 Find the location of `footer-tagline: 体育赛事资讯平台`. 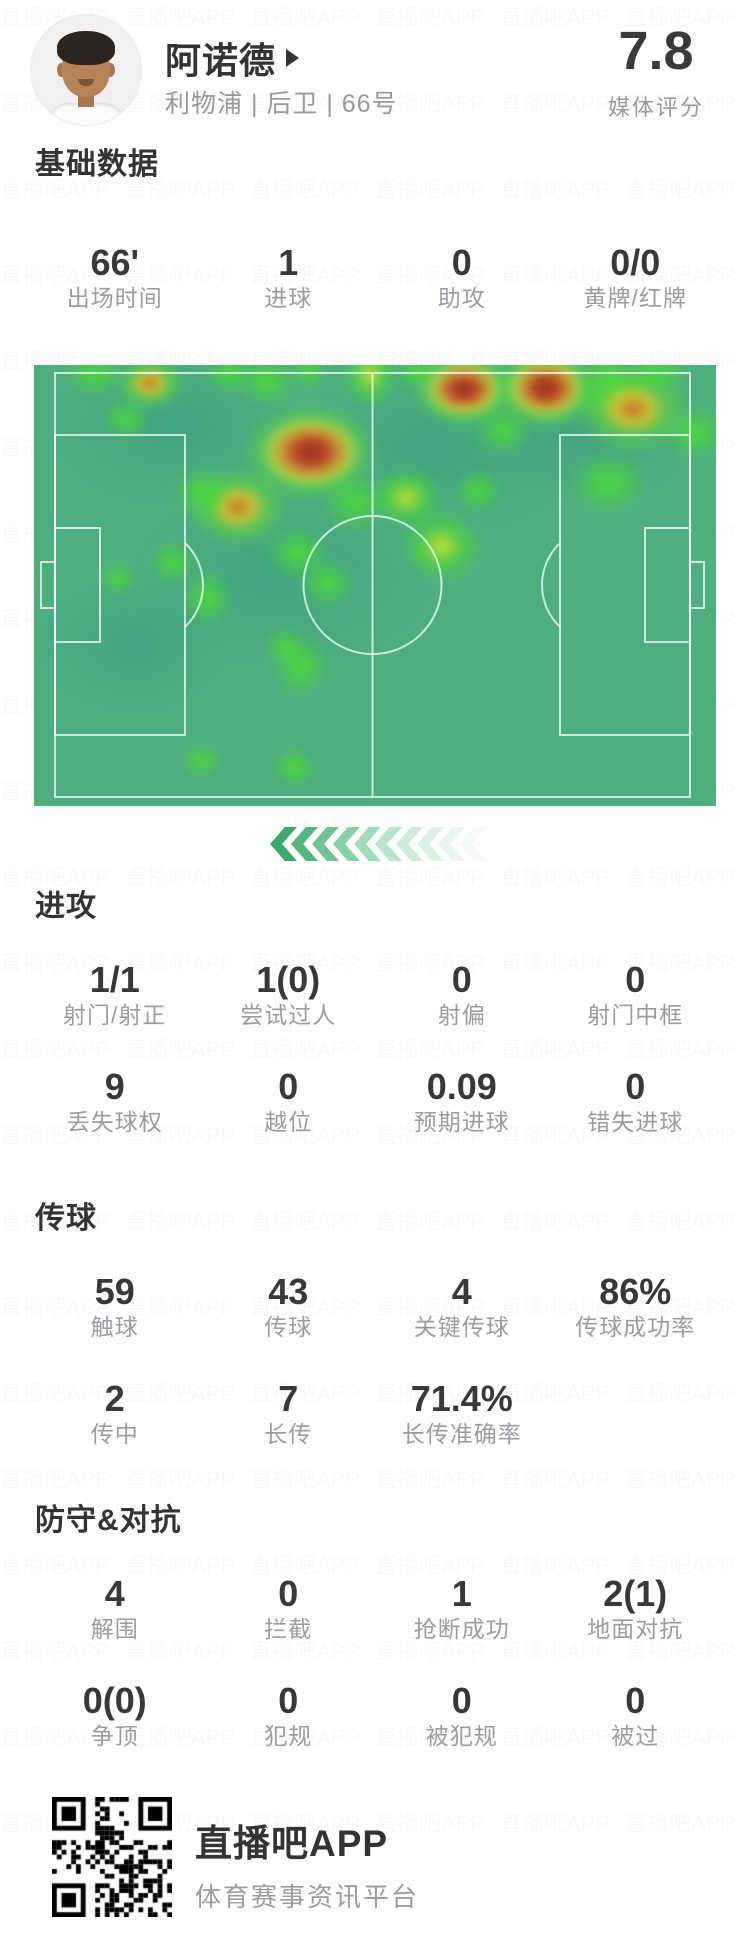

footer-tagline: 体育赛事资讯平台 is located at coordinates (307, 1897).